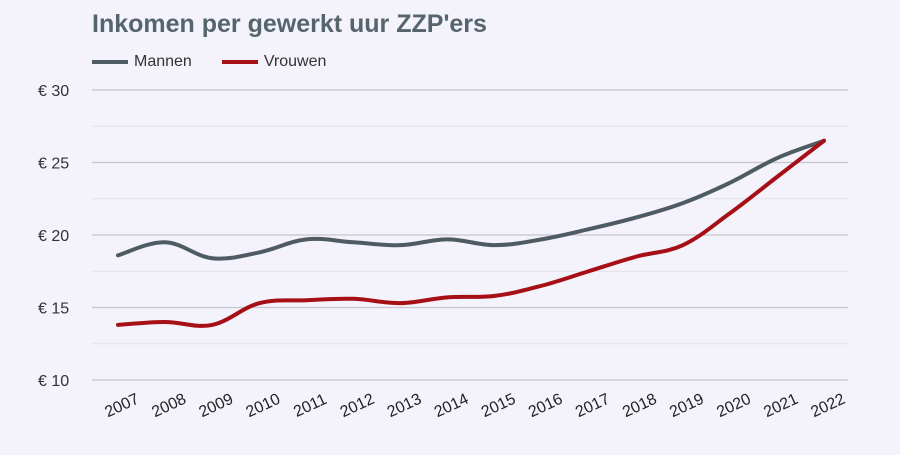 This screenshot has width=900, height=455. What do you see at coordinates (264, 406) in the screenshot?
I see `x-tick-label: 2010` at bounding box center [264, 406].